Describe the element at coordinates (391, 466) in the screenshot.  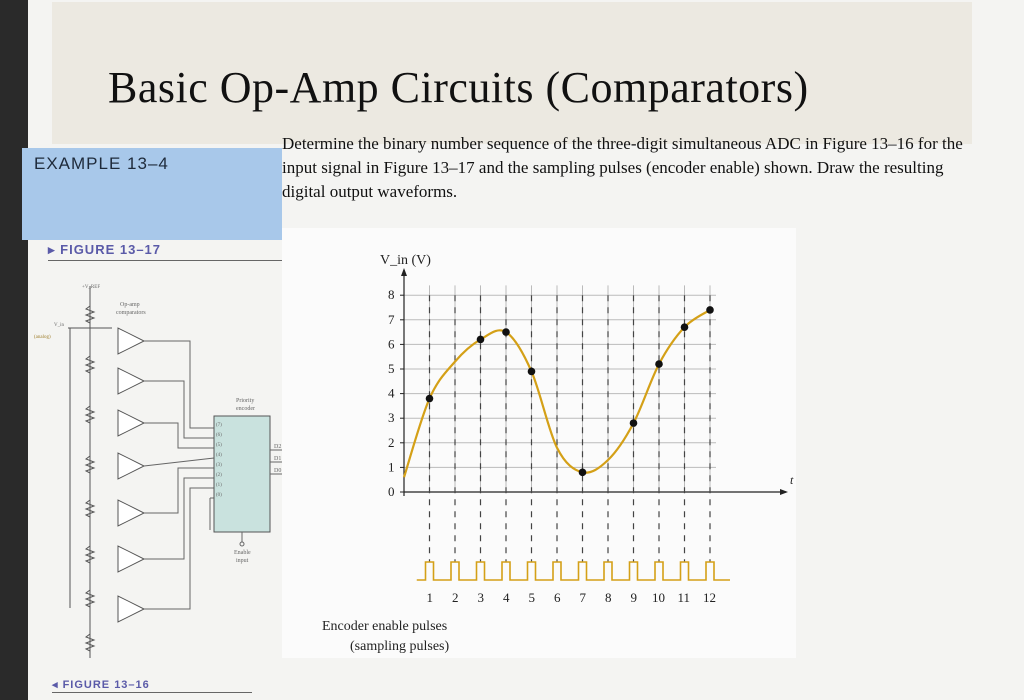
I see `y-tick-label-1: 1` at that location.